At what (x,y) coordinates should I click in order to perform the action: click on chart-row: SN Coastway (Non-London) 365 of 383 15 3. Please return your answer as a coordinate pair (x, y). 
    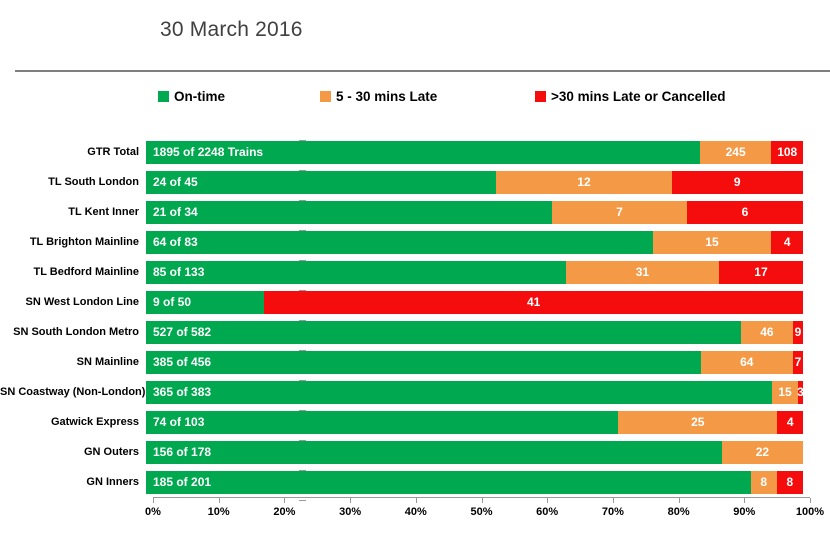
    Looking at the image, I should click on (415, 392).